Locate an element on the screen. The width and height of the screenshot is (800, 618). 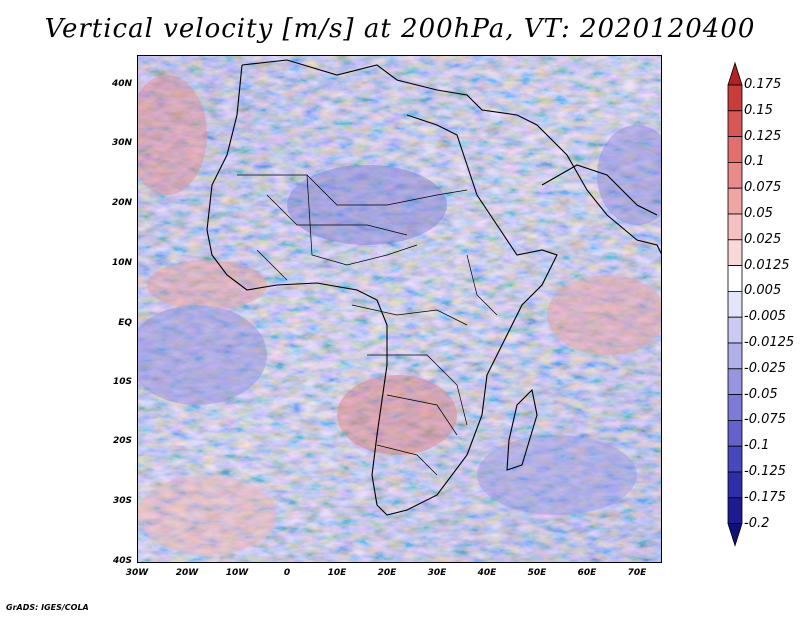
lon-tick-label: 20E is located at coordinates (387, 573).